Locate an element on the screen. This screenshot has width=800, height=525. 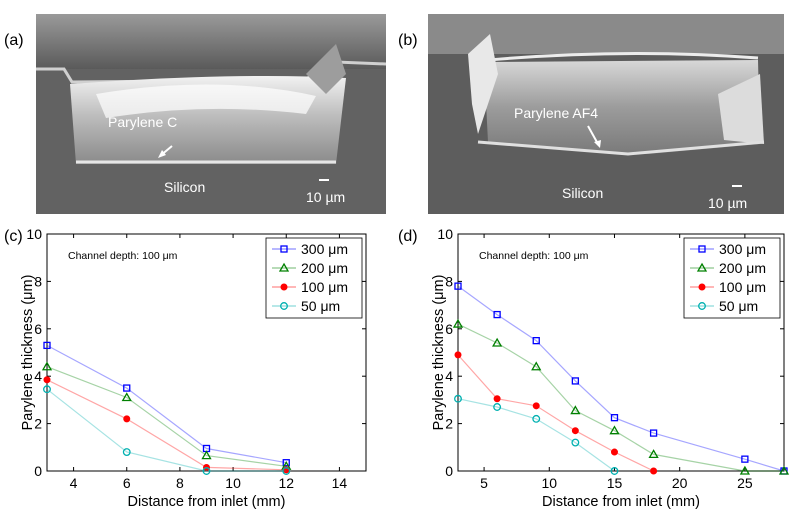
x-tick-label: 8 is located at coordinates (180, 483).